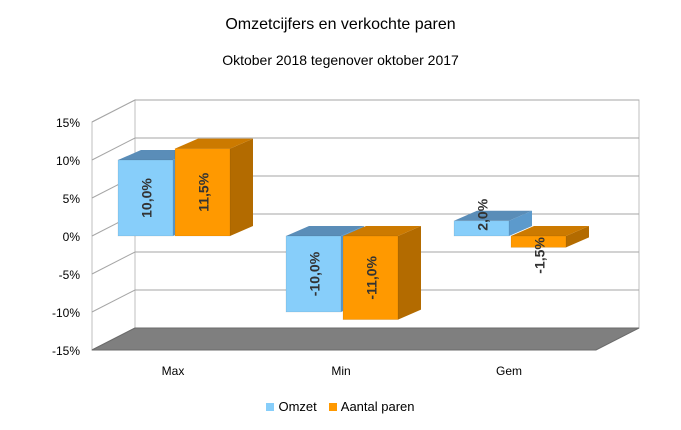  I want to click on data-label: -10,0%, so click(315, 273).